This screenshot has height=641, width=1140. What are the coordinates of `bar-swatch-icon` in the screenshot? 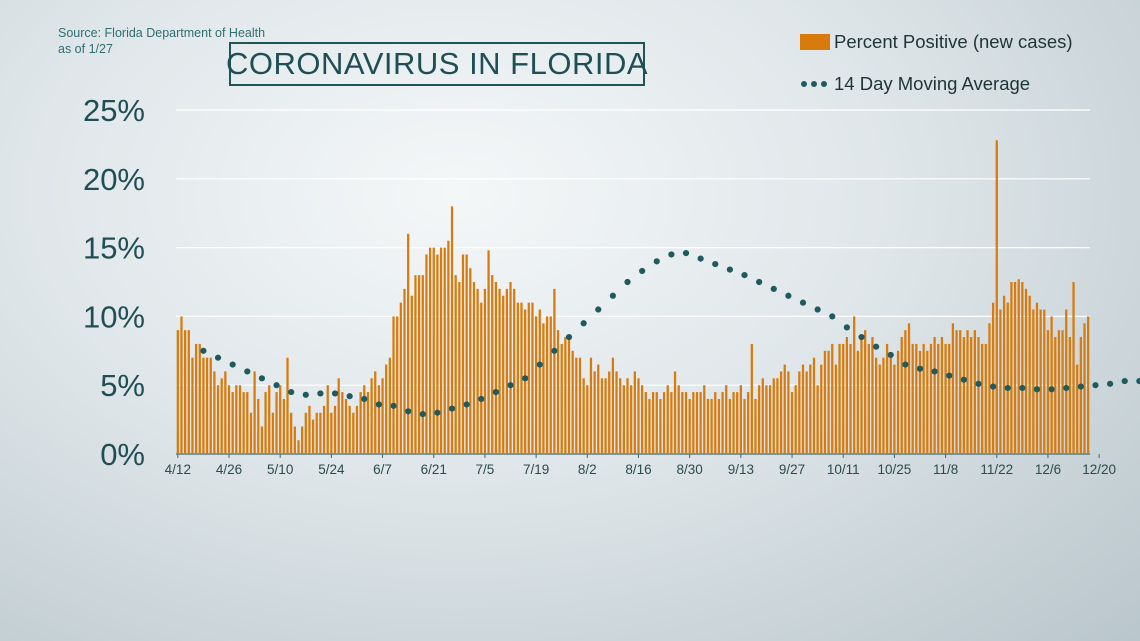 It's located at (815, 42).